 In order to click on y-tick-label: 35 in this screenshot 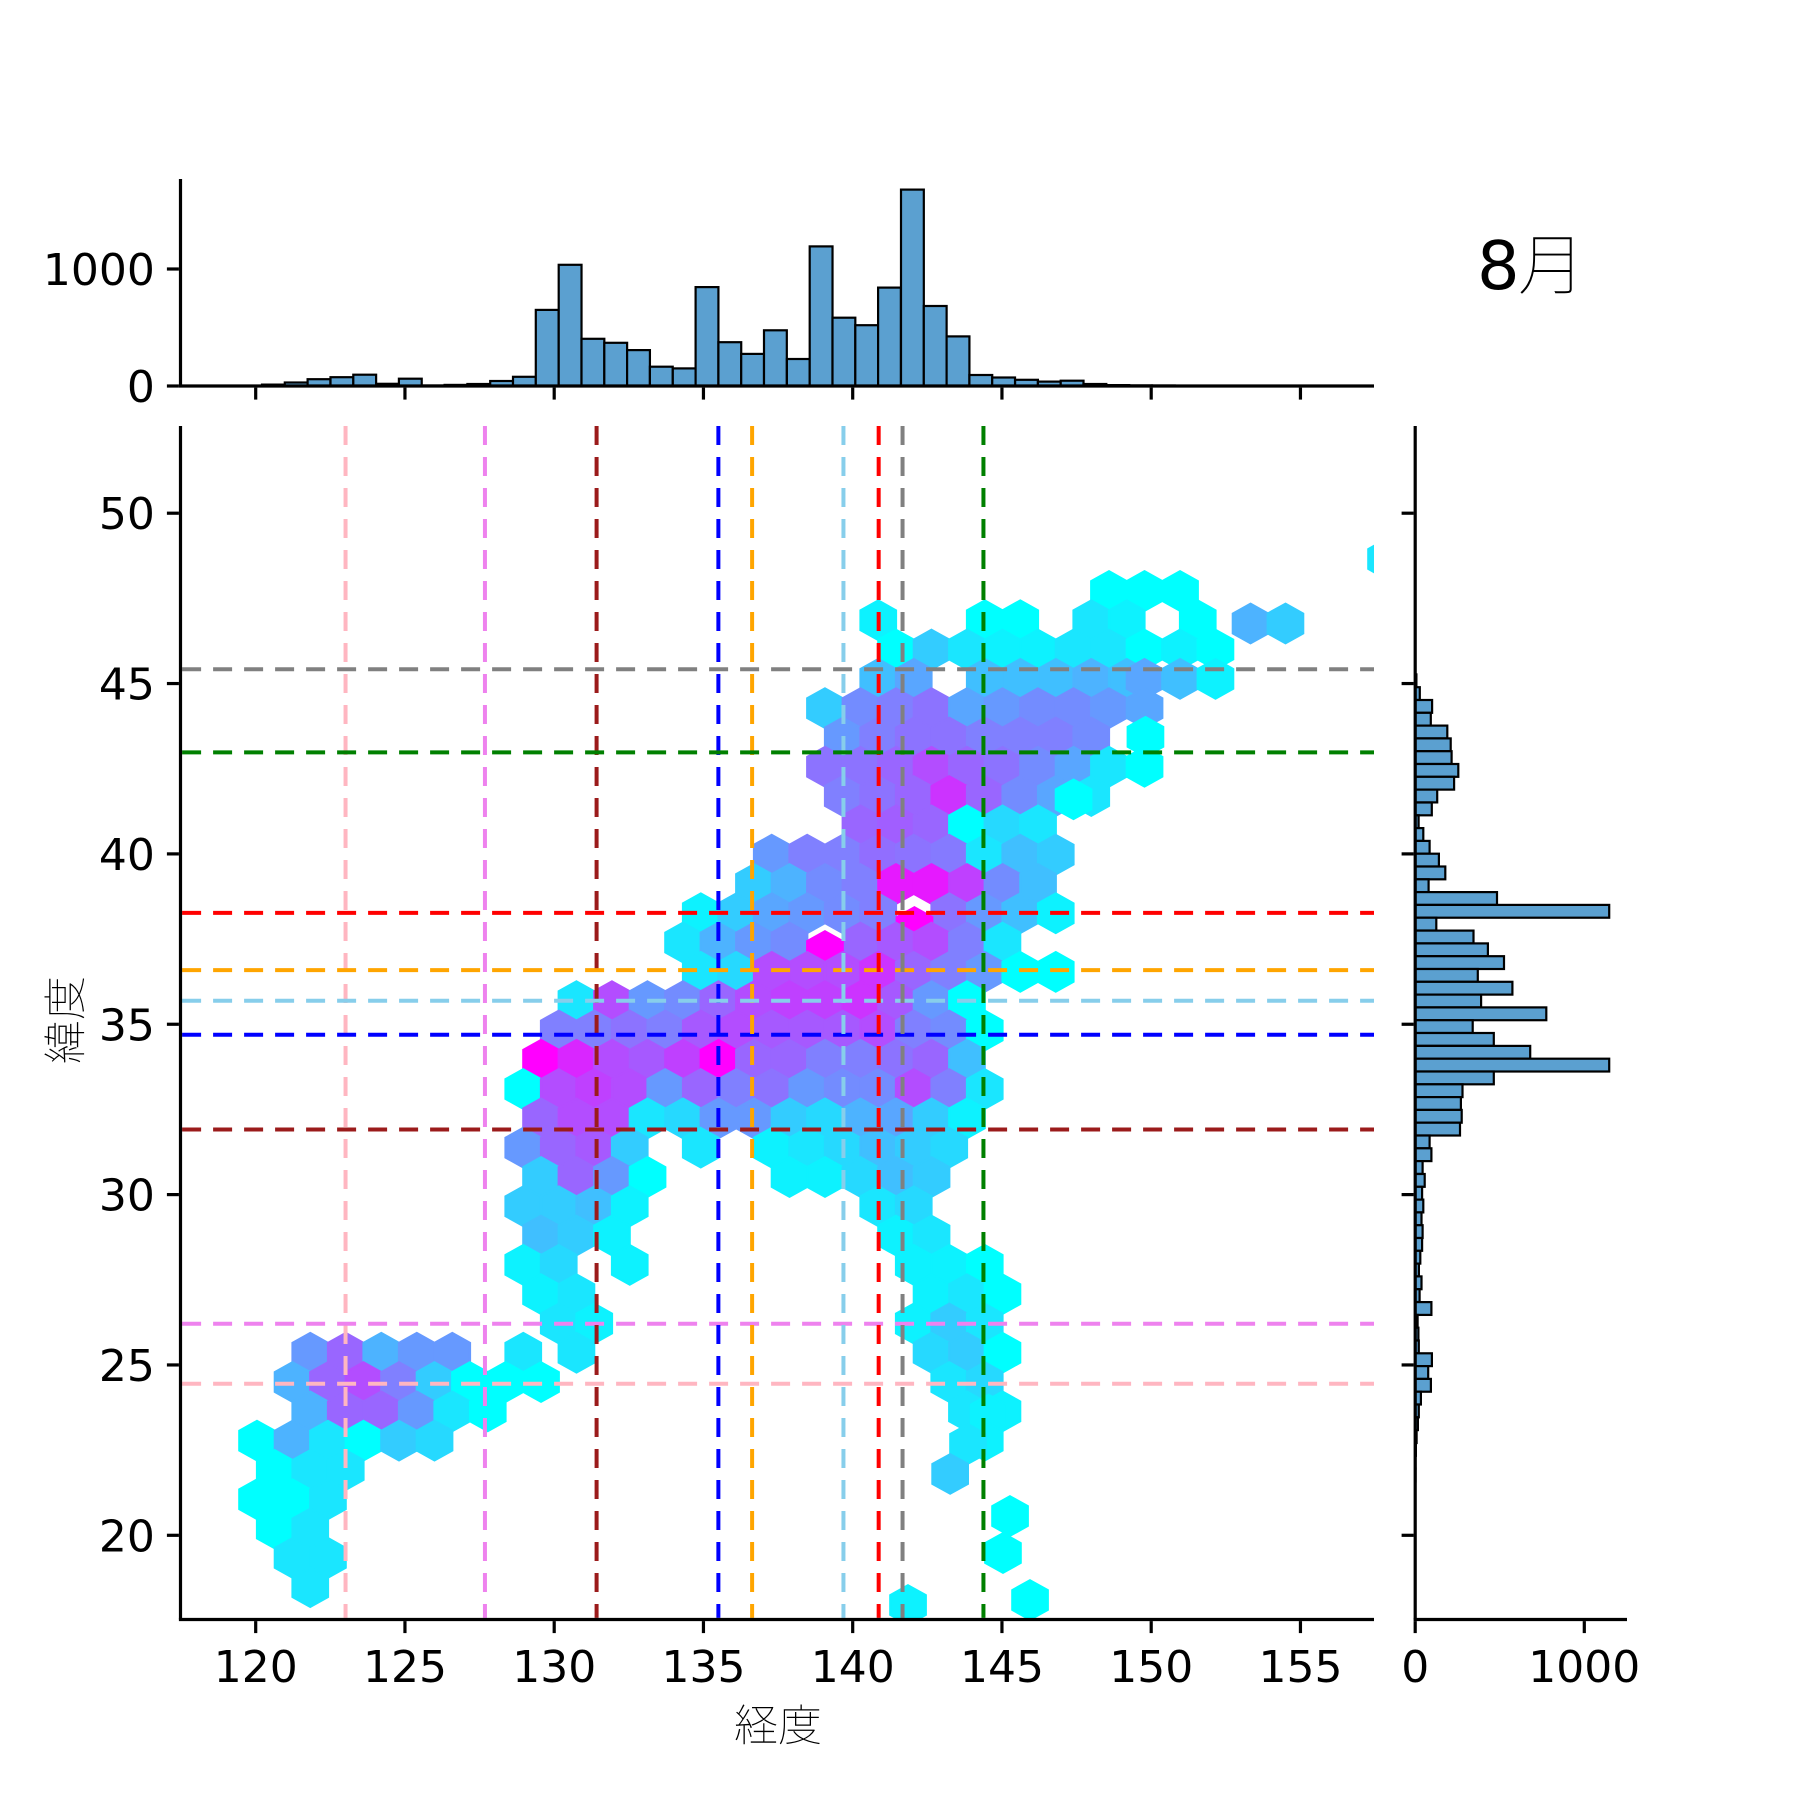, I will do `click(127, 1025)`.